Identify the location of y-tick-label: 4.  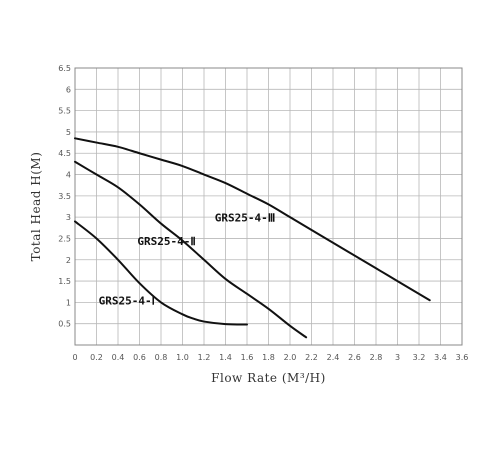
(68, 175).